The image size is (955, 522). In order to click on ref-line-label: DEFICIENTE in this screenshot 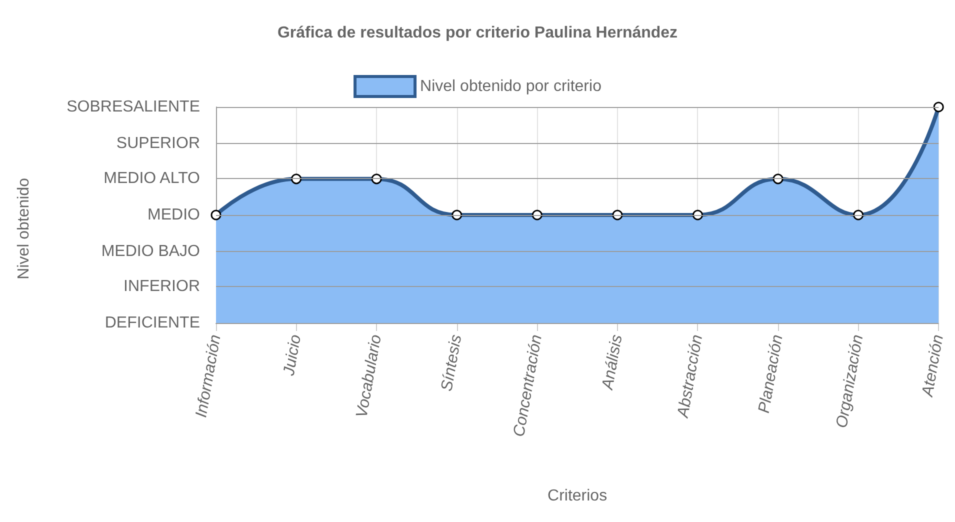, I will do `click(152, 323)`.